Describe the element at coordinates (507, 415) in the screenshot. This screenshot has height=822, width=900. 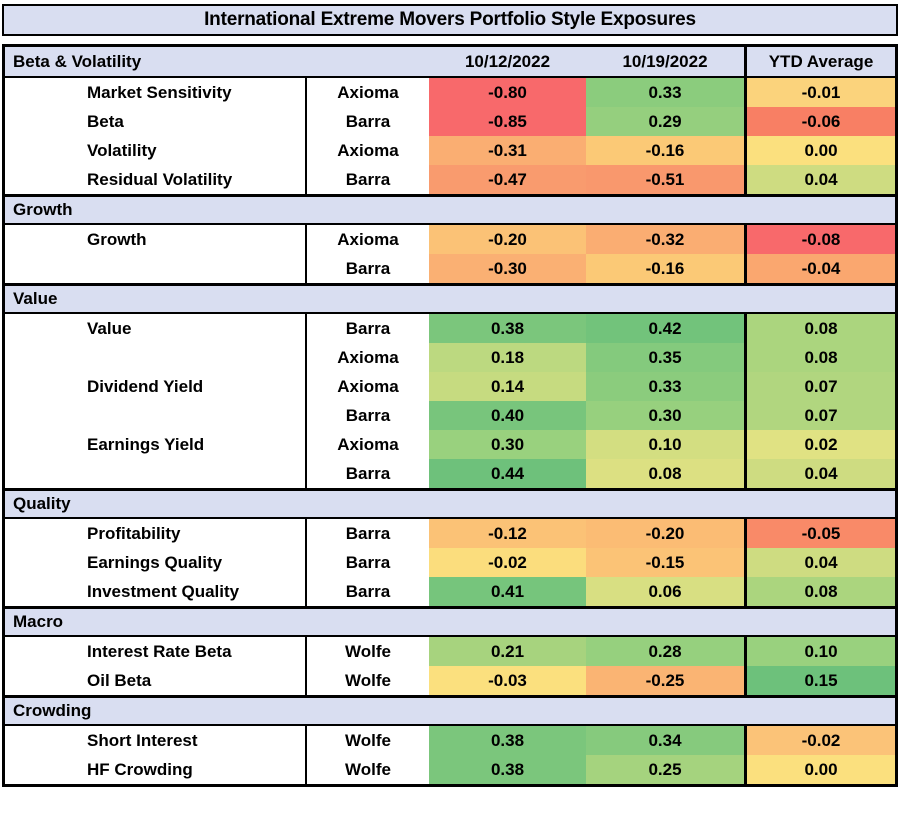
I see `exposure-cell: 0.40` at that location.